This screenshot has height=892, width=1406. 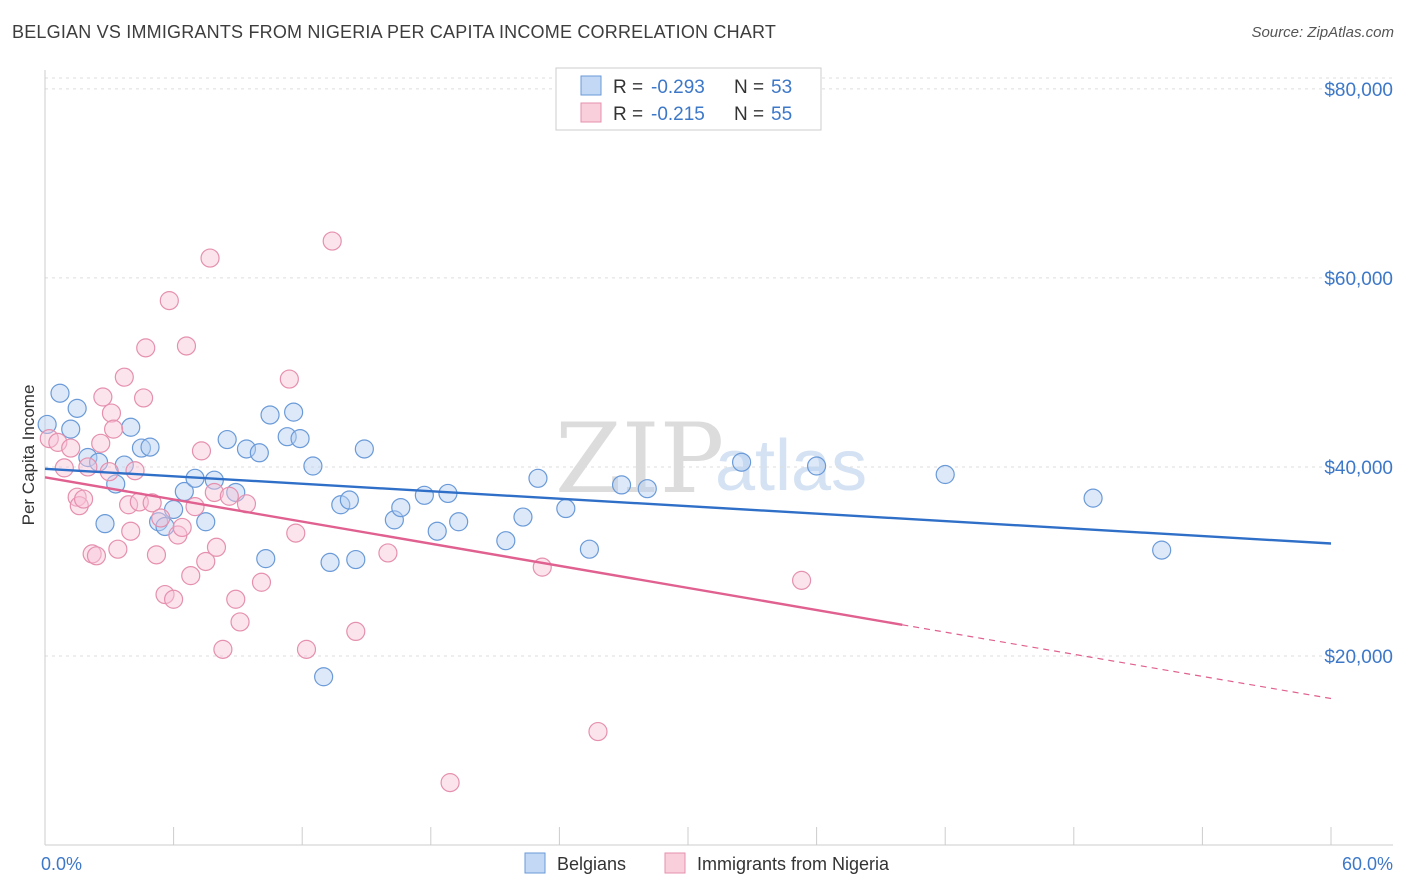 What do you see at coordinates (628, 87) in the screenshot?
I see `legend-r-label-1: R =` at bounding box center [628, 87].